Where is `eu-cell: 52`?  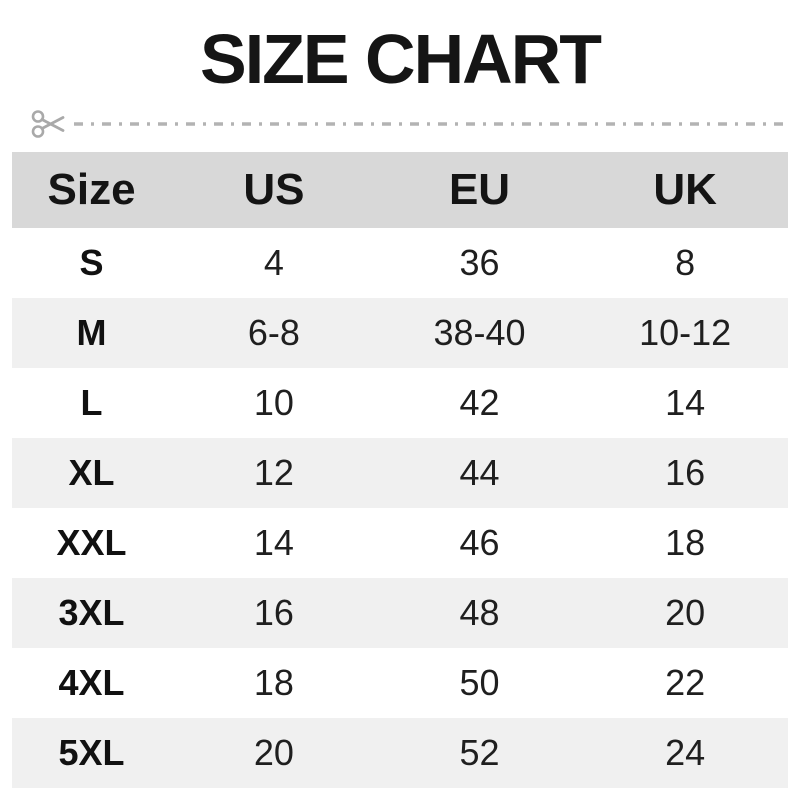
eu-cell: 52 is located at coordinates (479, 753).